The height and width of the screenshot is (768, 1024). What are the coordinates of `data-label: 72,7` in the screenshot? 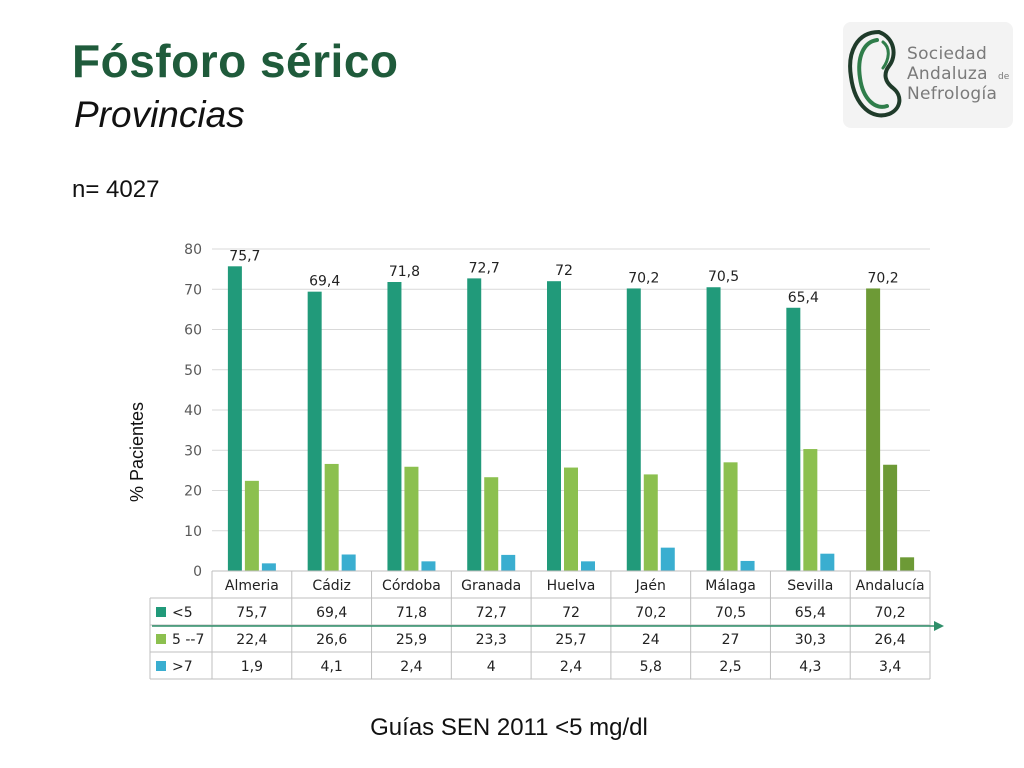 It's located at (484, 268).